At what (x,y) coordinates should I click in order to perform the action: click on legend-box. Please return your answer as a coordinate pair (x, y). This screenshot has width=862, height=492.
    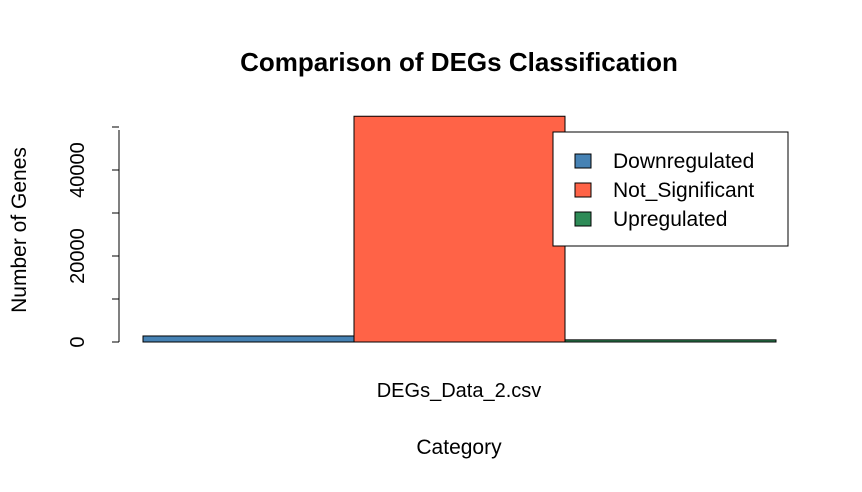
    Looking at the image, I should click on (670, 189).